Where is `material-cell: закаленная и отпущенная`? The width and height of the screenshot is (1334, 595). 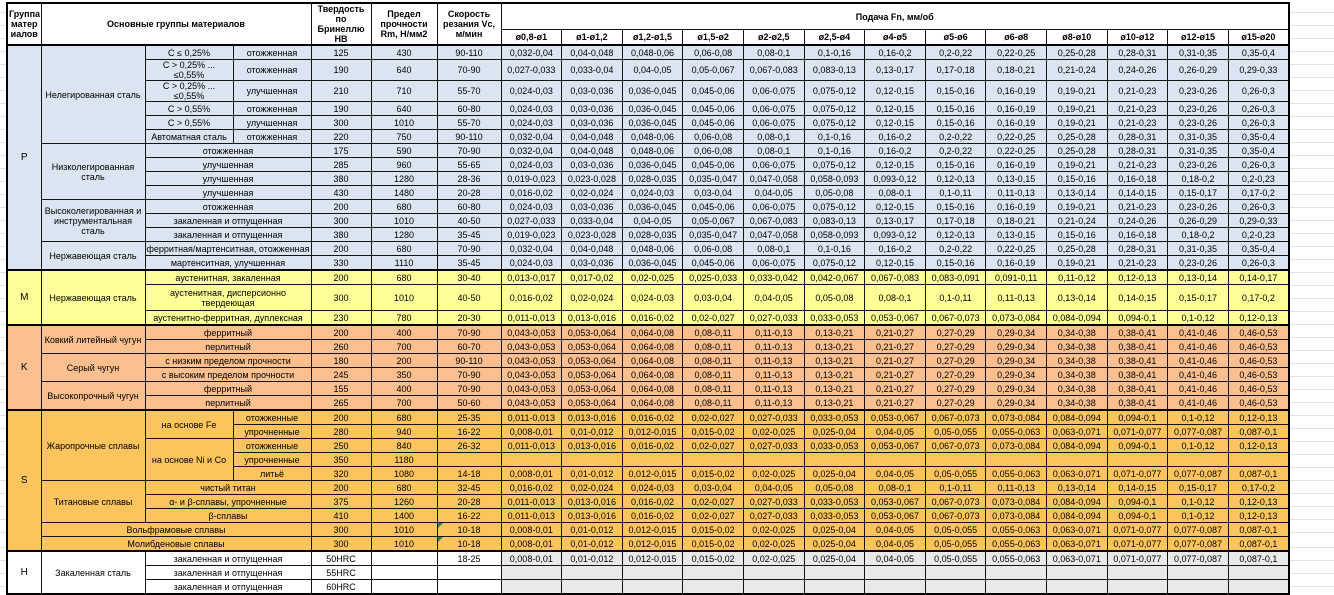
material-cell: закаленная и отпущенная is located at coordinates (228, 587).